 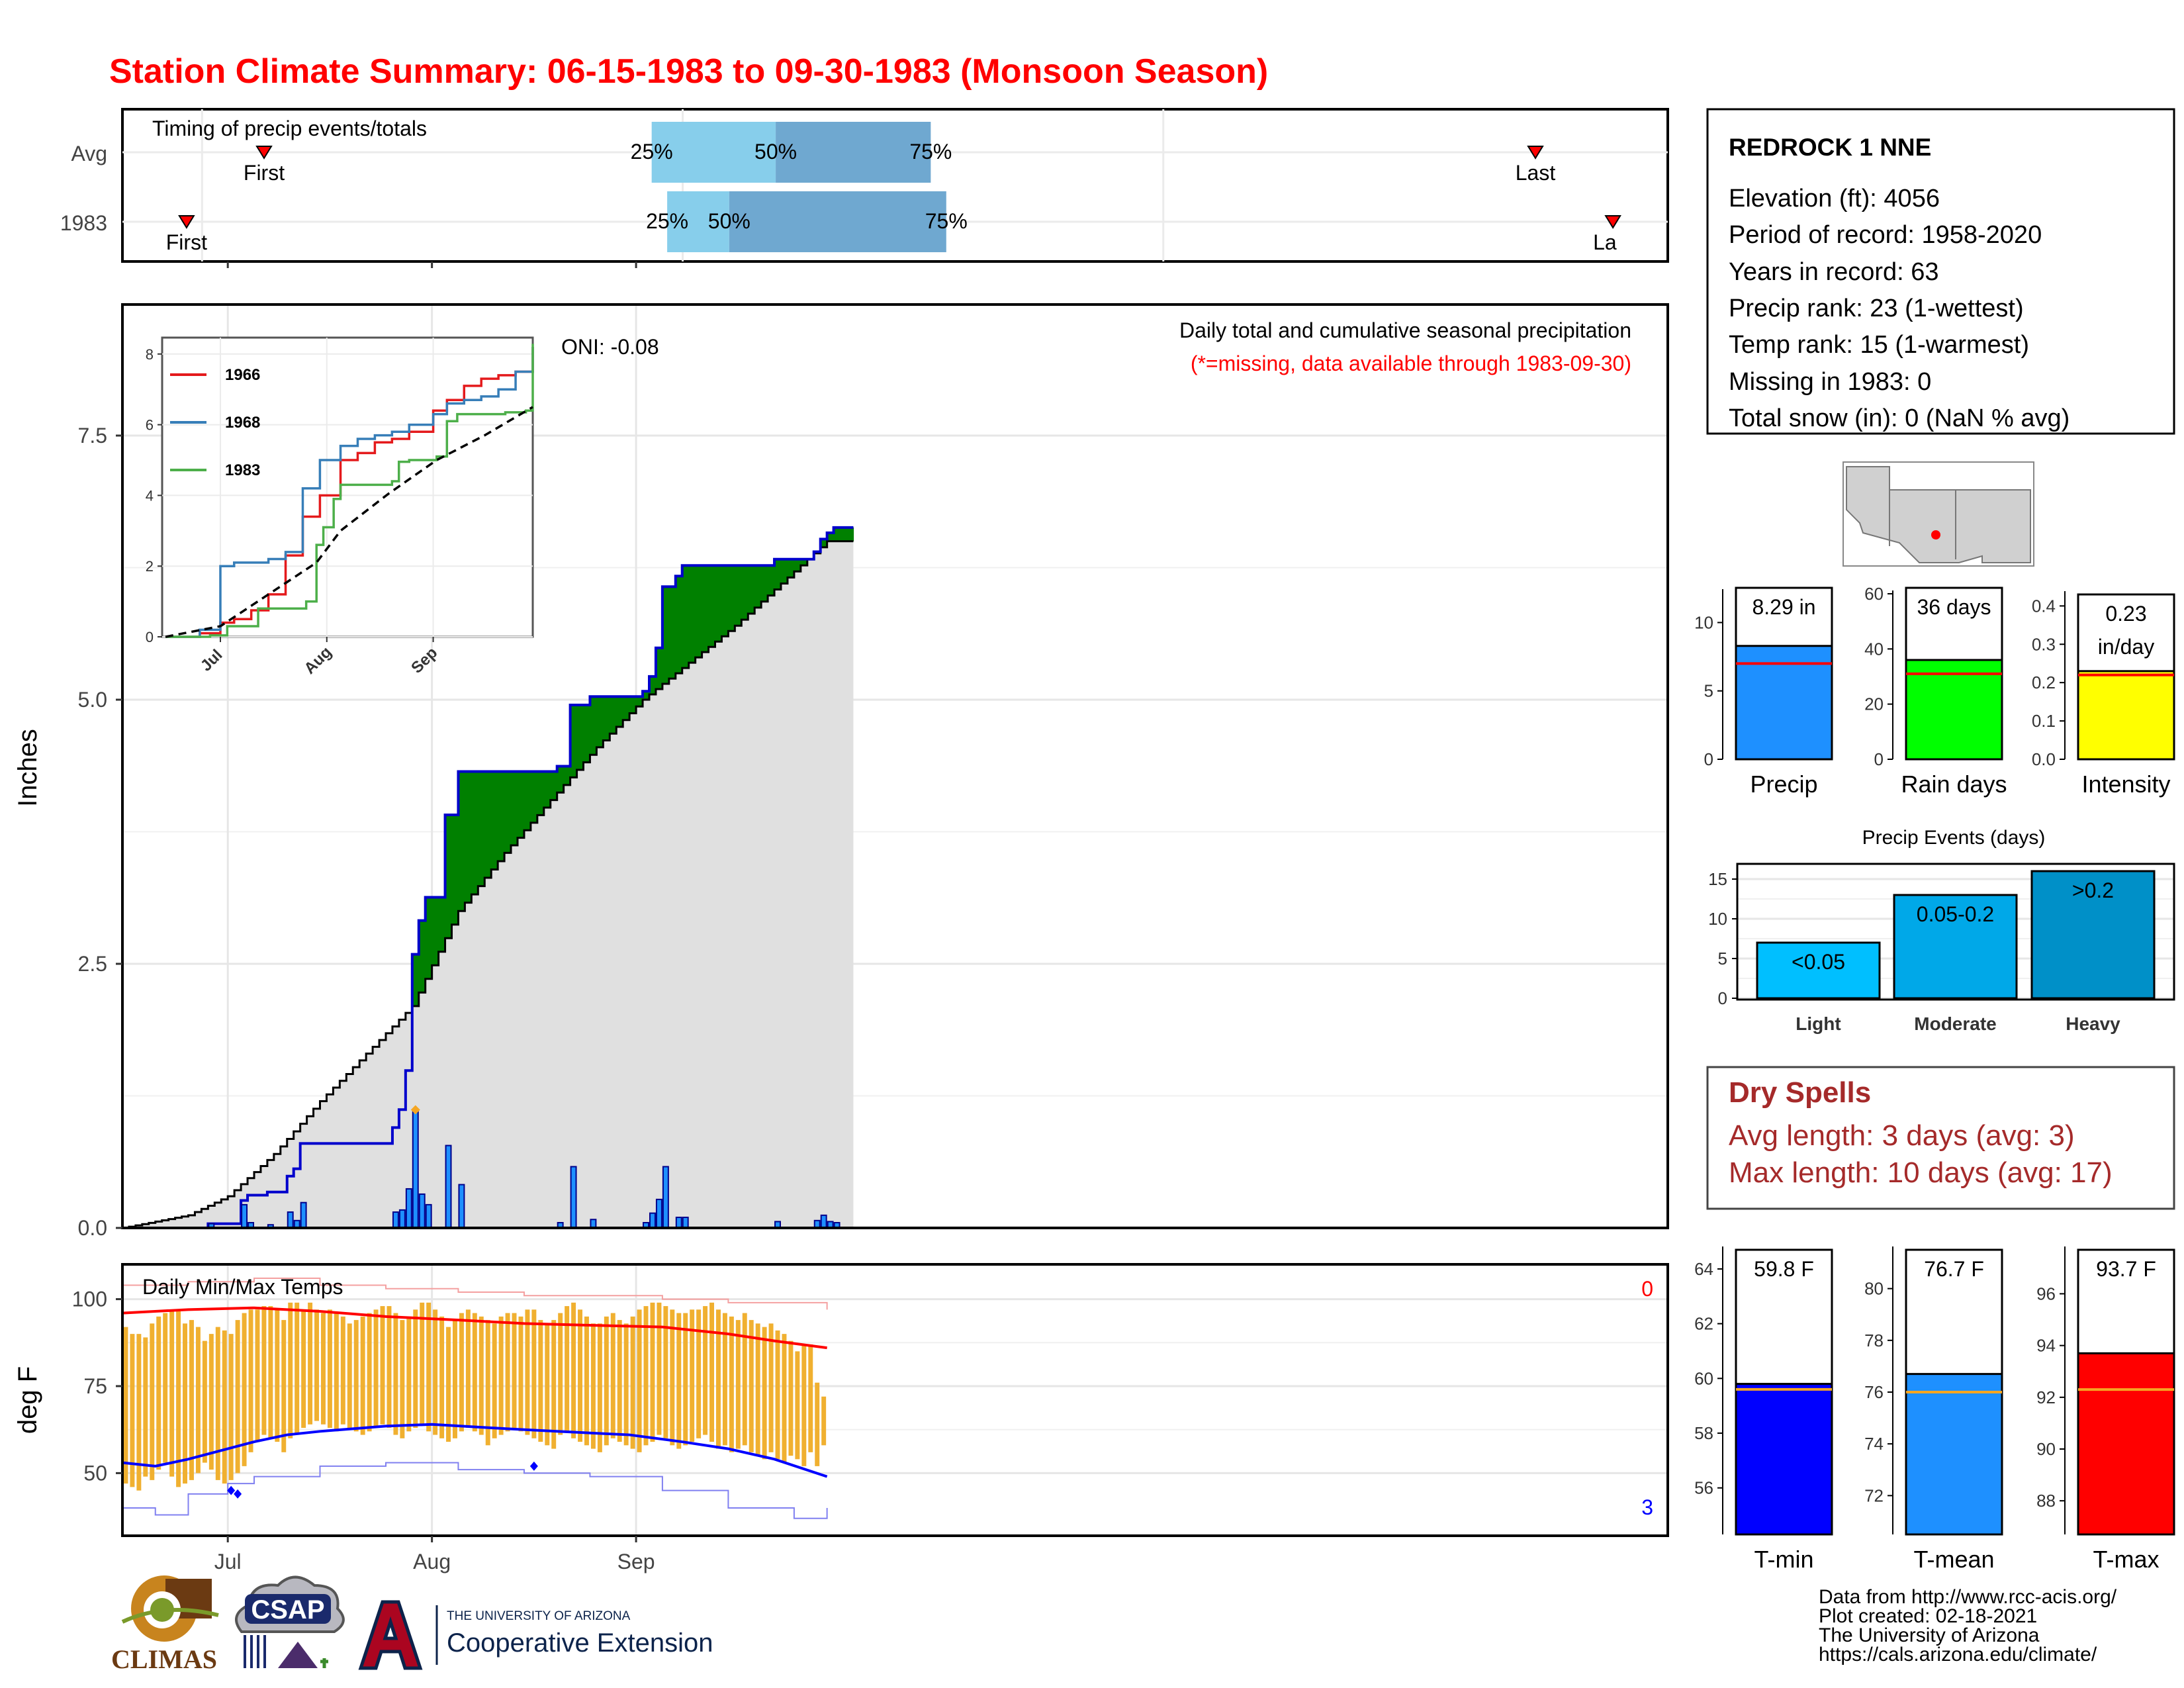 I want to click on precip-areas, so click(x=488, y=877).